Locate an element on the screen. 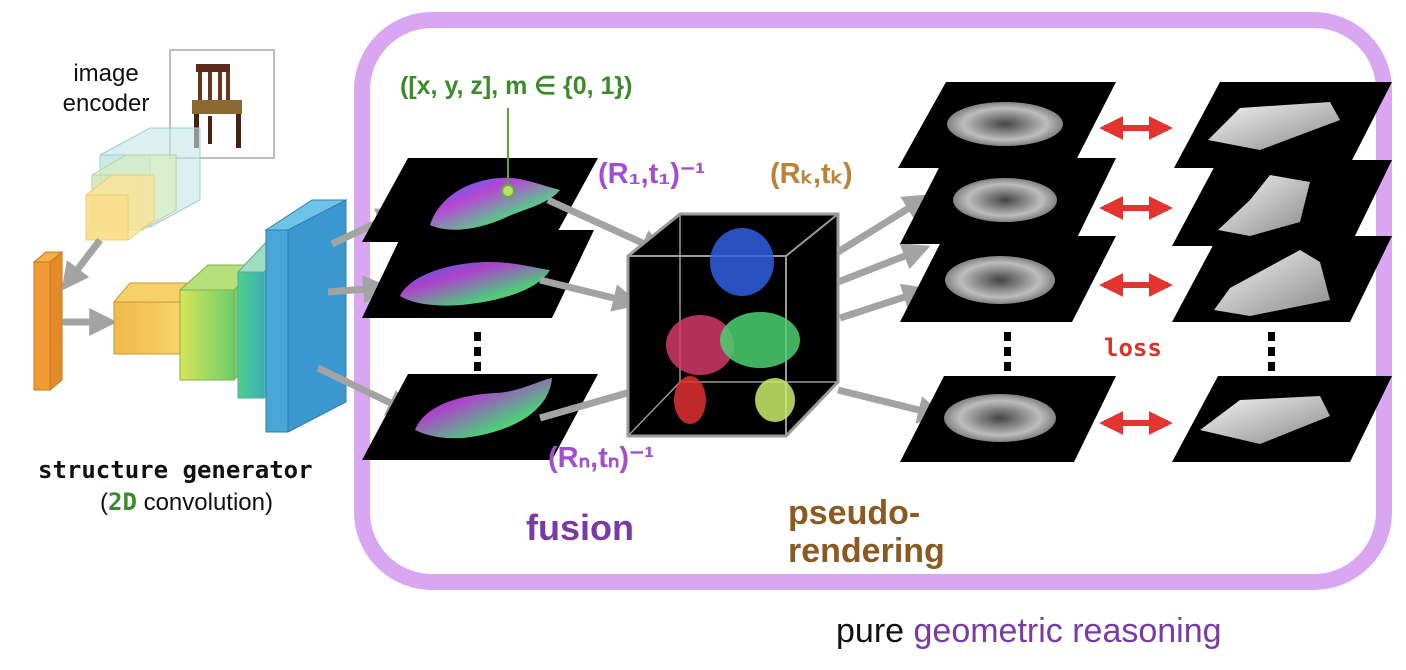 This screenshot has width=1406, height=670. arrow-fusion-to-render-n is located at coordinates (891, 405).